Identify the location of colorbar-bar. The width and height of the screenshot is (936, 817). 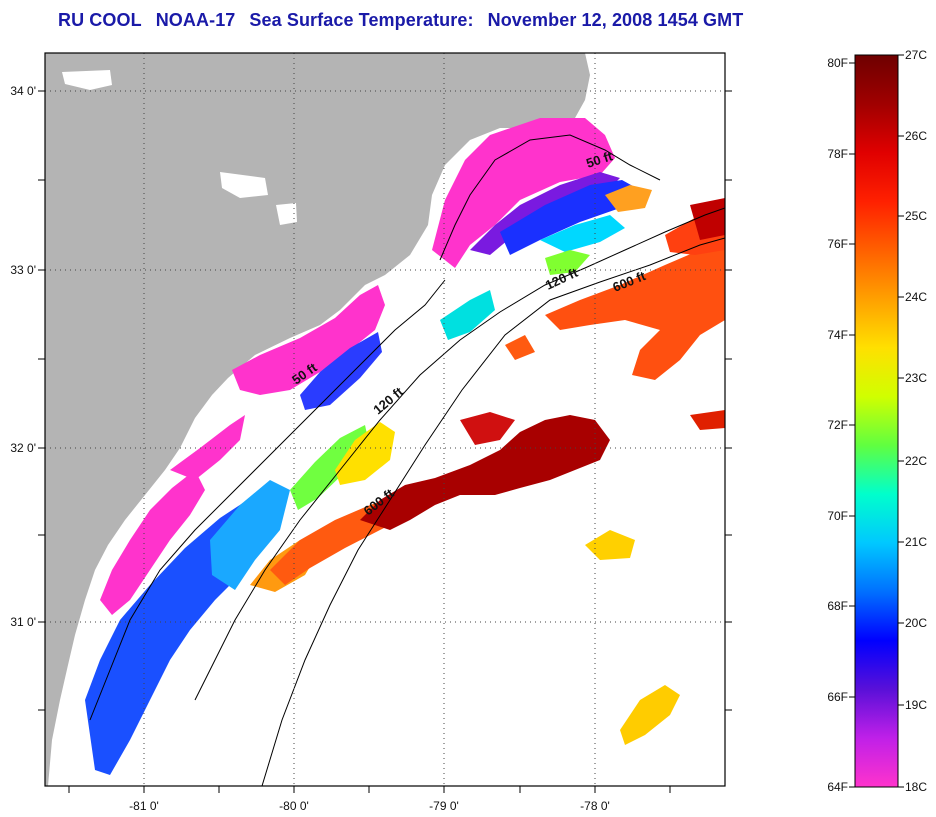
(876, 421).